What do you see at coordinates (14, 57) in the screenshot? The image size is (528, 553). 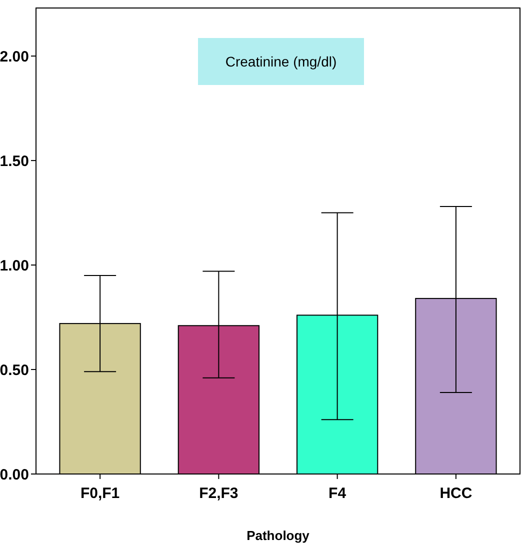 I see `y-tick-label: 2.00` at bounding box center [14, 57].